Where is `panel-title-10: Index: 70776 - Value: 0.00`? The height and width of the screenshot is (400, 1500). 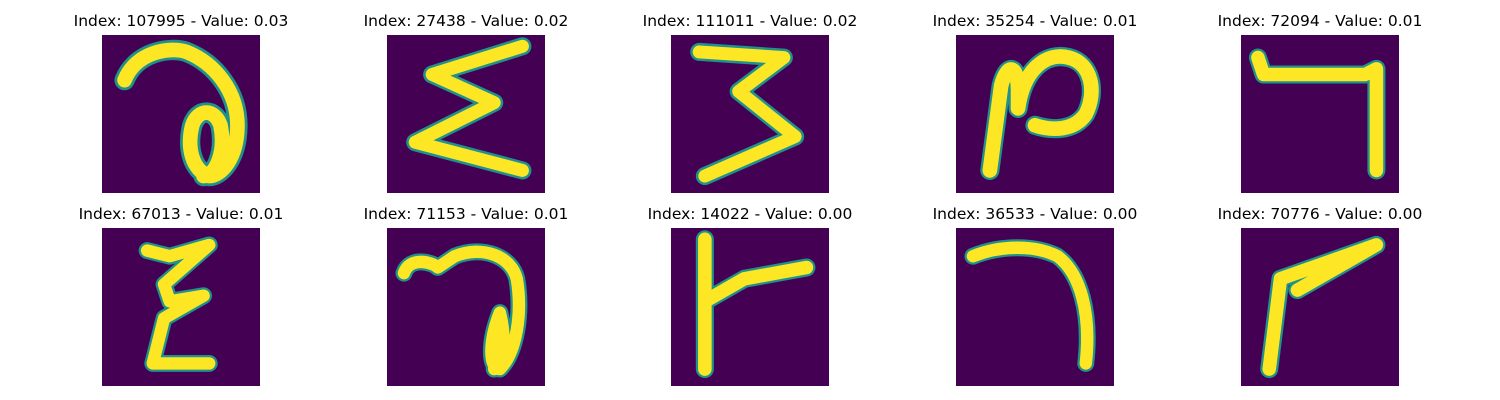
panel-title-10: Index: 70776 - Value: 0.00 is located at coordinates (1320, 214).